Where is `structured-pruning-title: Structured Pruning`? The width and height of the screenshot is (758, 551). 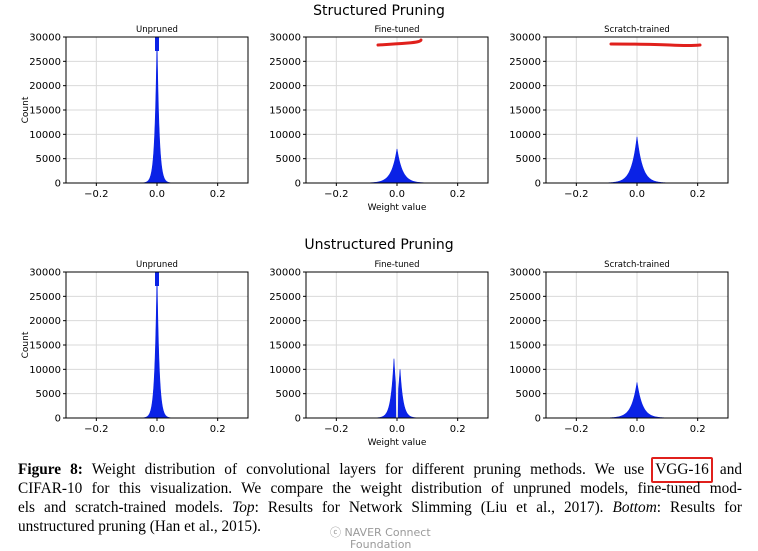 structured-pruning-title: Structured Pruning is located at coordinates (379, 11).